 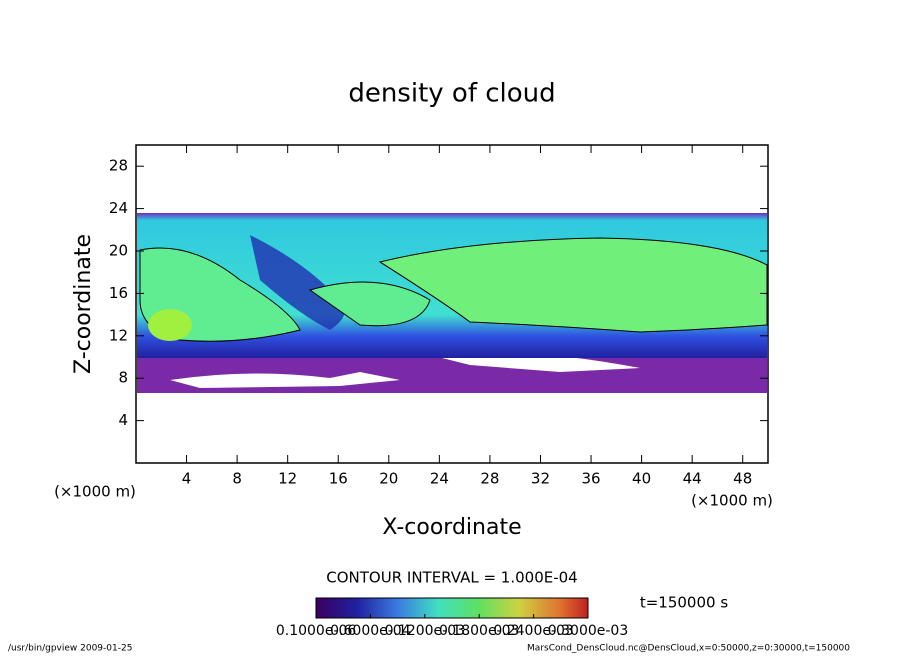 I want to click on x-tick-label: 24, so click(x=439, y=479).